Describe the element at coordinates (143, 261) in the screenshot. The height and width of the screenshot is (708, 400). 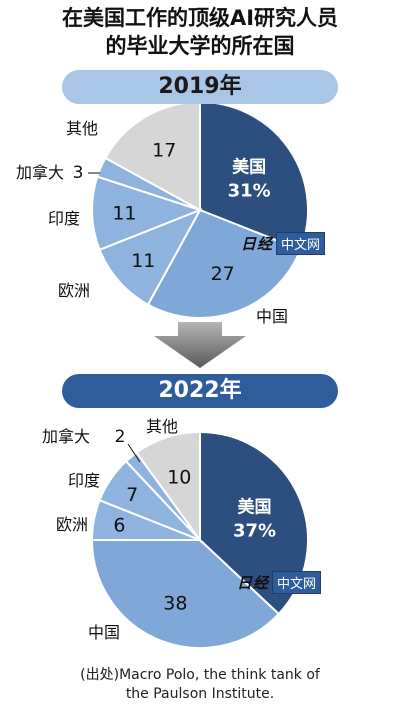
I see `slice-value-europe: 11` at that location.